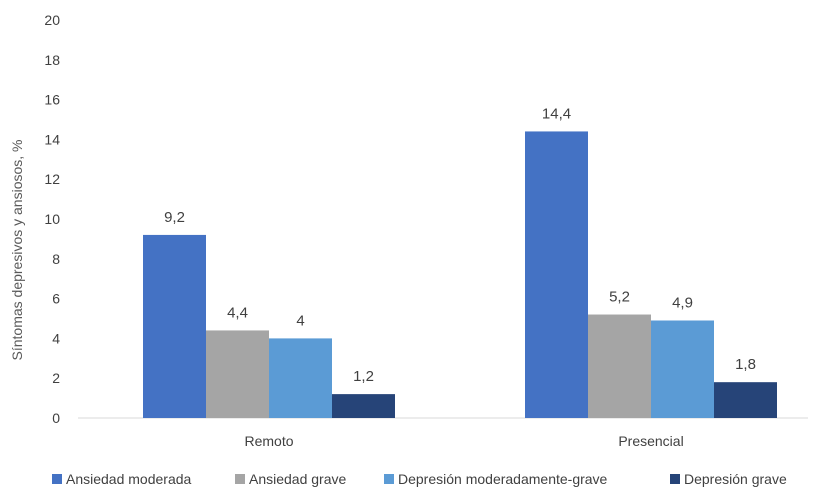 This screenshot has width=831, height=489. I want to click on data-label: 1,2, so click(363, 376).